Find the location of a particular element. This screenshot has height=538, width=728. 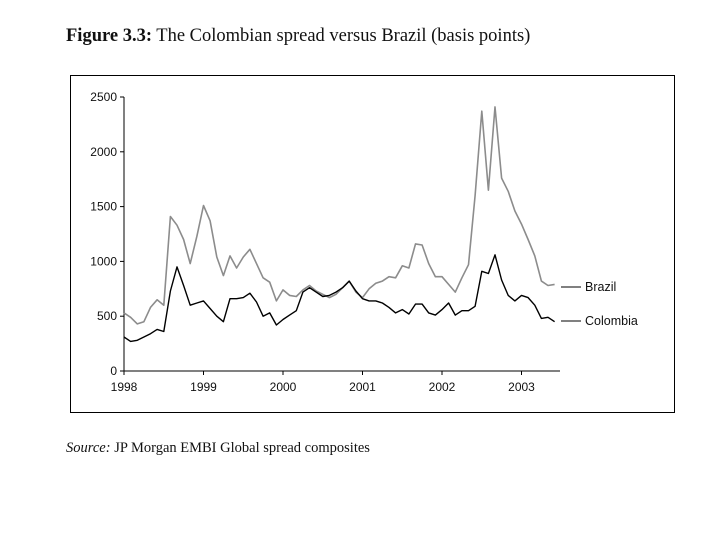

y-tick-label: 1500 is located at coordinates (103, 207).